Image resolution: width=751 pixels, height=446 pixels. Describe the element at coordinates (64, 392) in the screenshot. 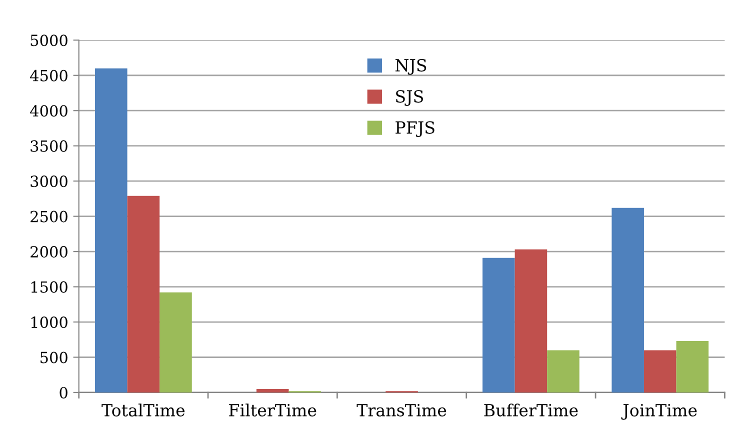

I see `y-tick-label: 0` at that location.